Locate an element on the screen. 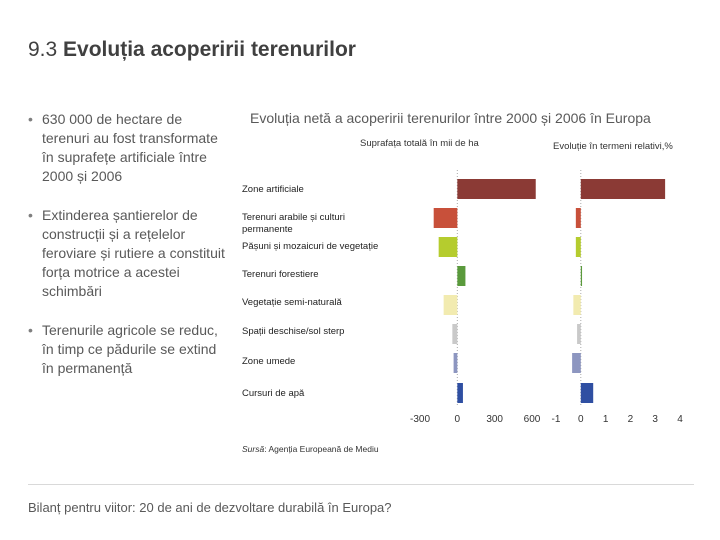  page-title: 9.3 Evoluția acoperirii terenurilor is located at coordinates (192, 50).